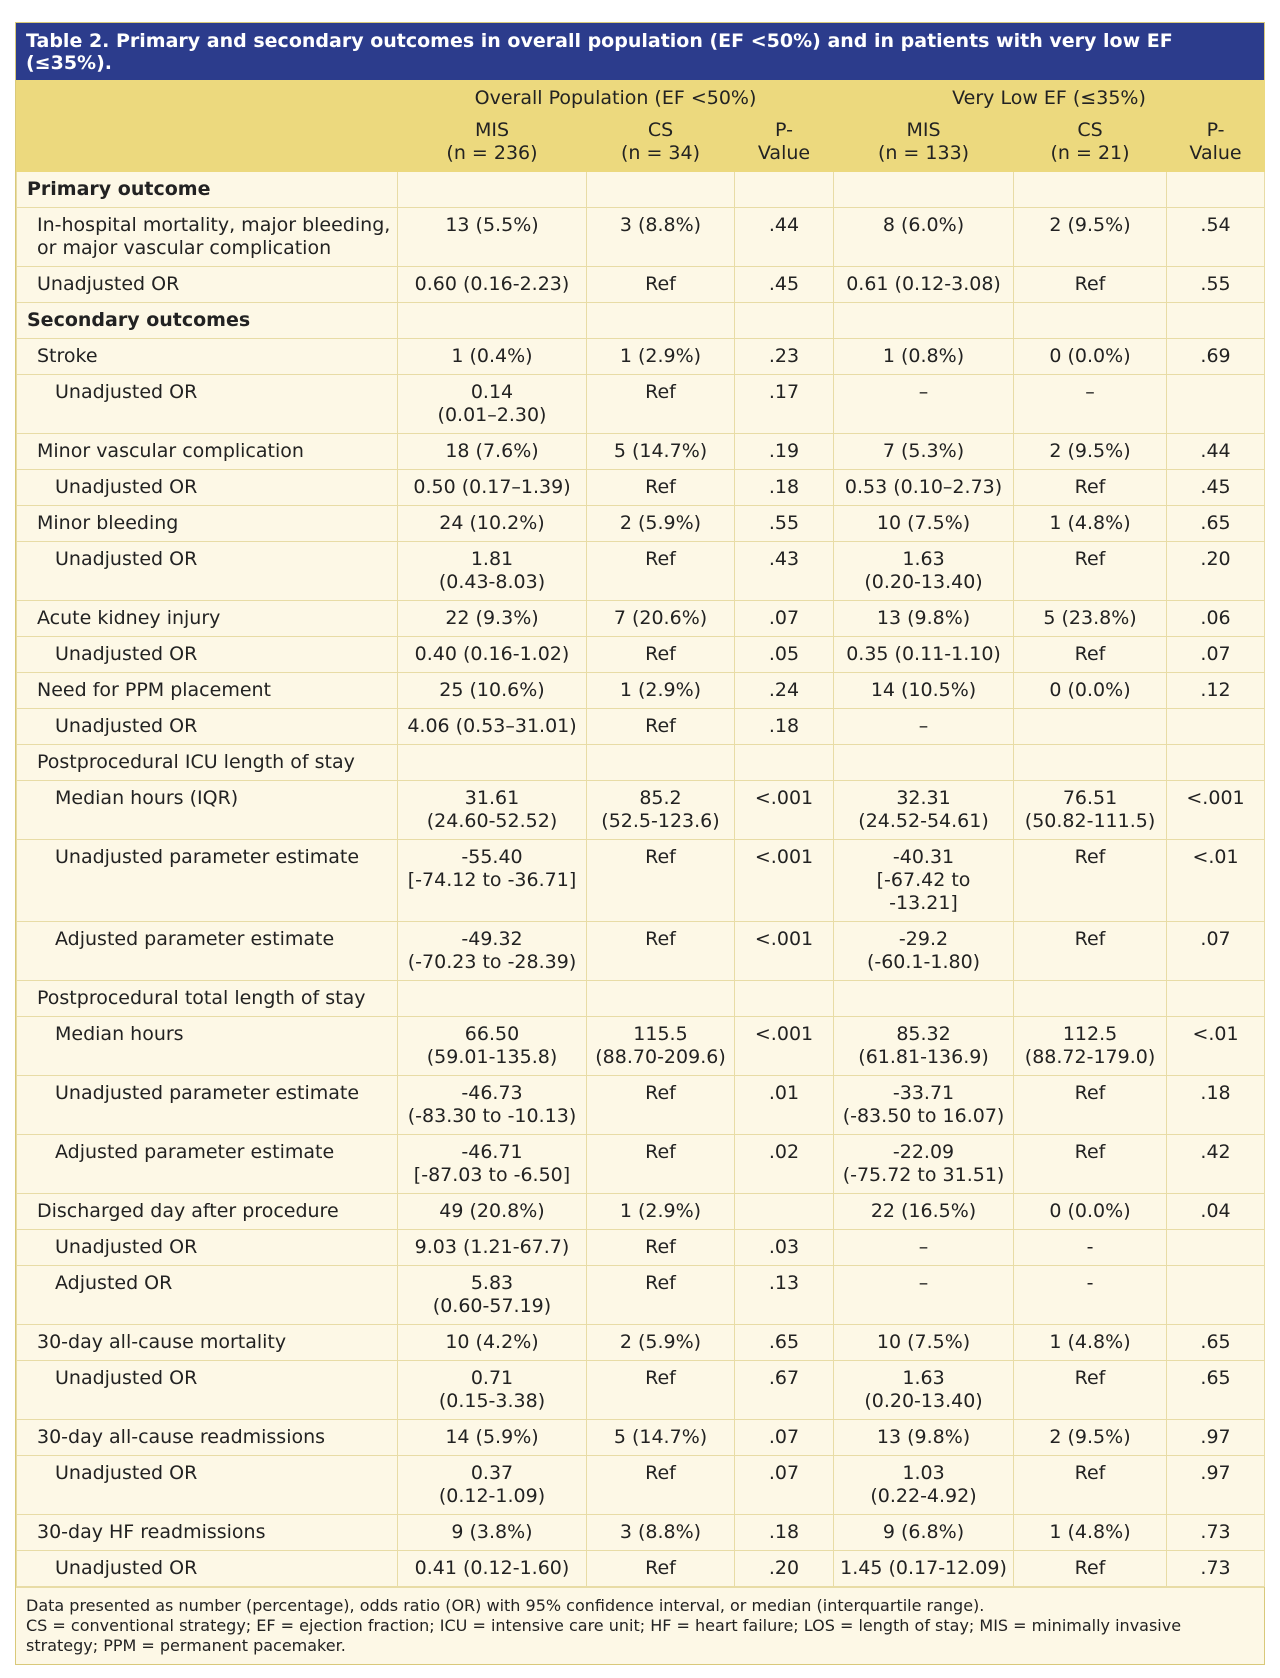 Image resolution: width=1280 pixels, height=1678 pixels. What do you see at coordinates (1090, 1046) in the screenshot?
I see `cell: 112.5 (88.72-179.0)` at bounding box center [1090, 1046].